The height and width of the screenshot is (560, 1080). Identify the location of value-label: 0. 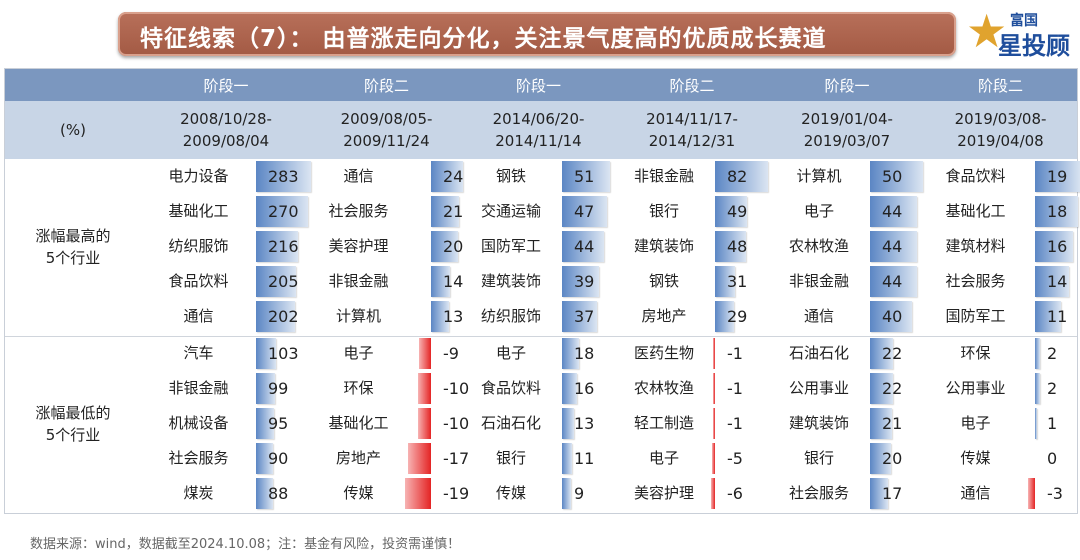
(1052, 458).